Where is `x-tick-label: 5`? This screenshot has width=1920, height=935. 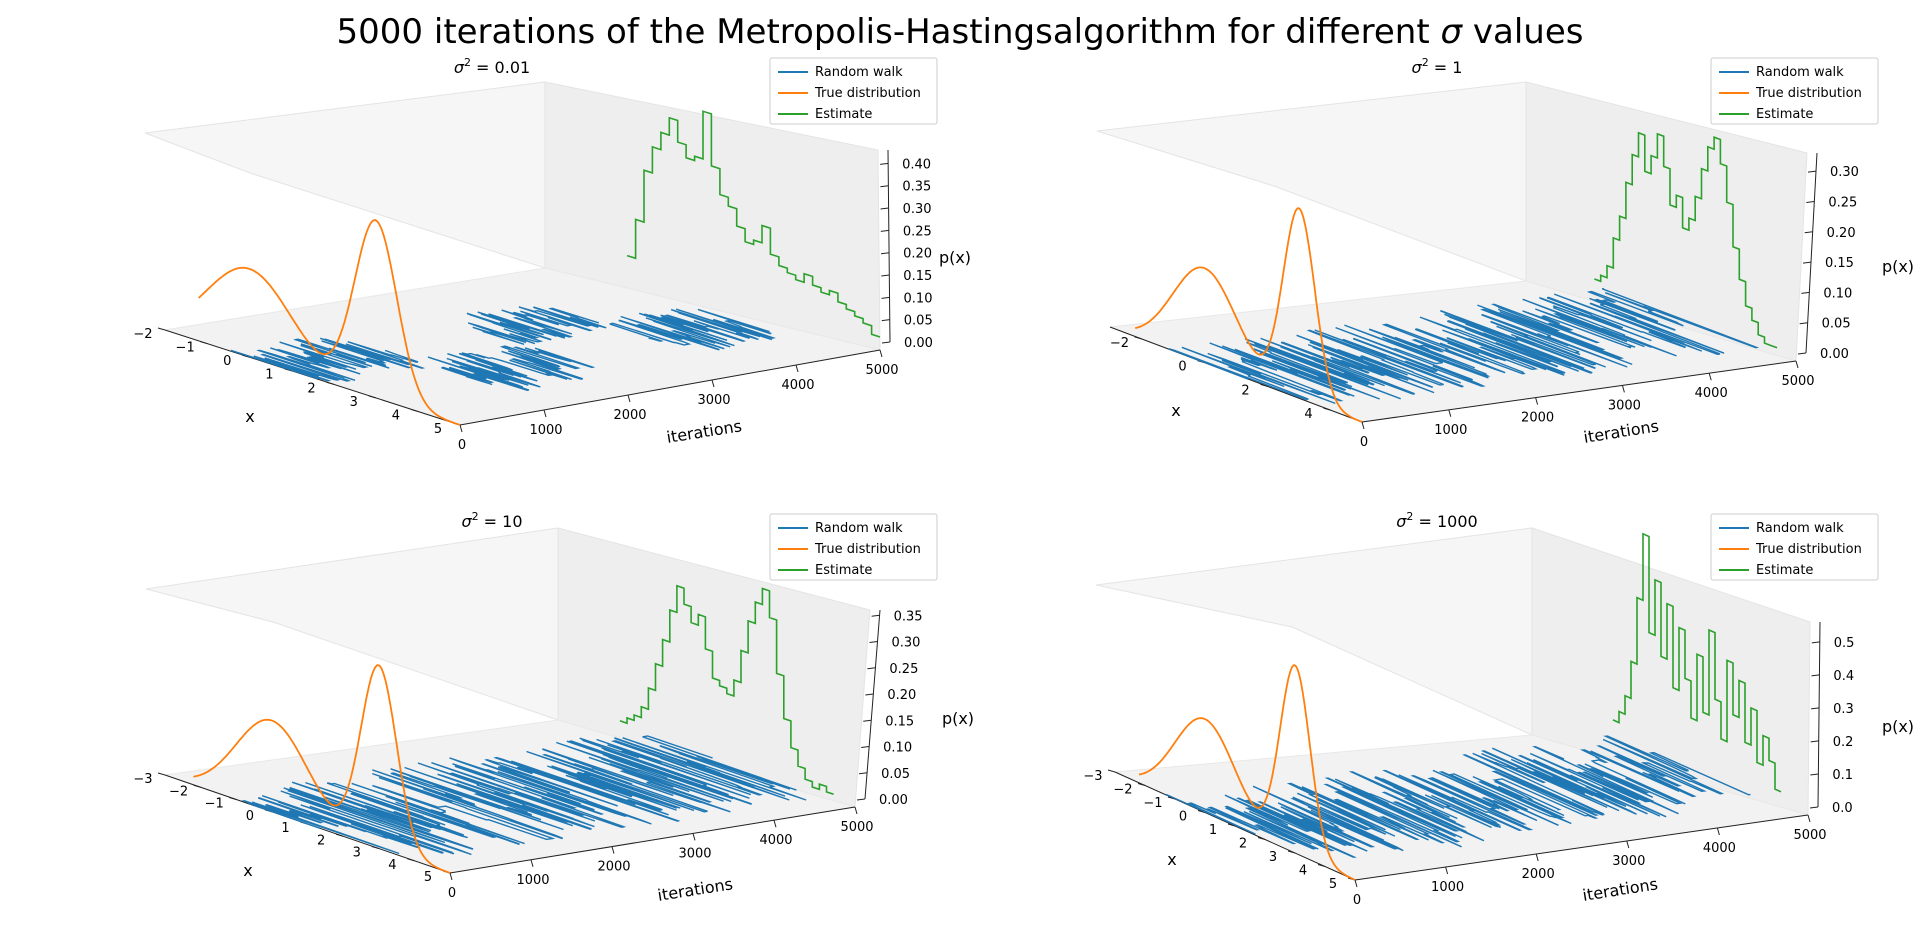
x-tick-label: 5 is located at coordinates (428, 877).